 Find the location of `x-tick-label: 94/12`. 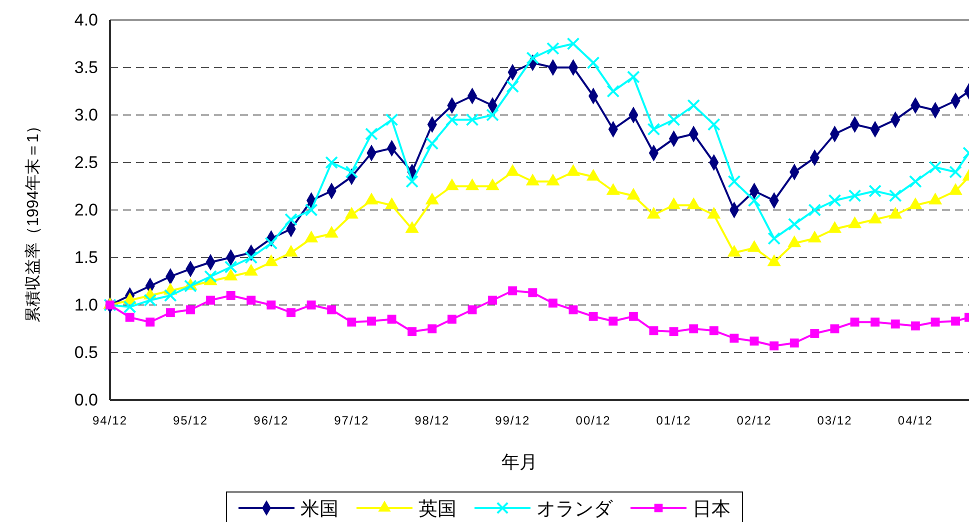

x-tick-label: 94/12 is located at coordinates (110, 421).